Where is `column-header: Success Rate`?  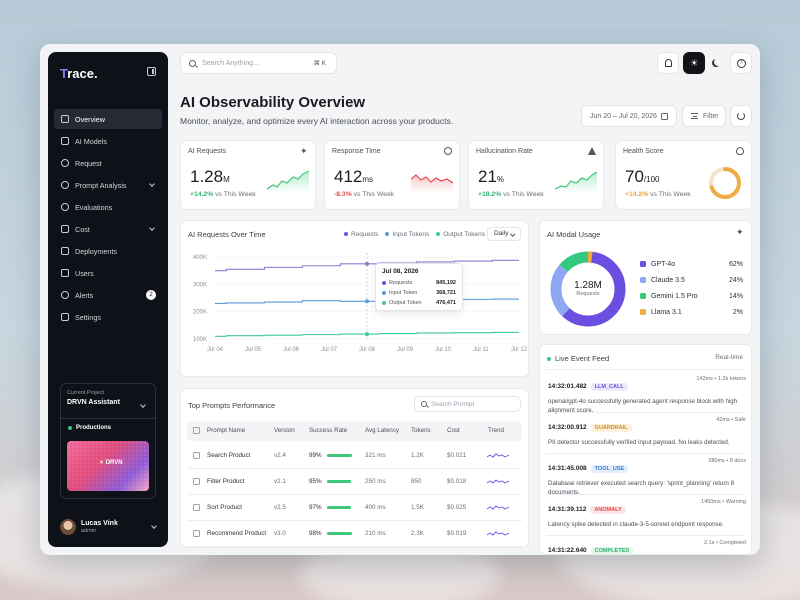 column-header: Success Rate is located at coordinates (328, 430).